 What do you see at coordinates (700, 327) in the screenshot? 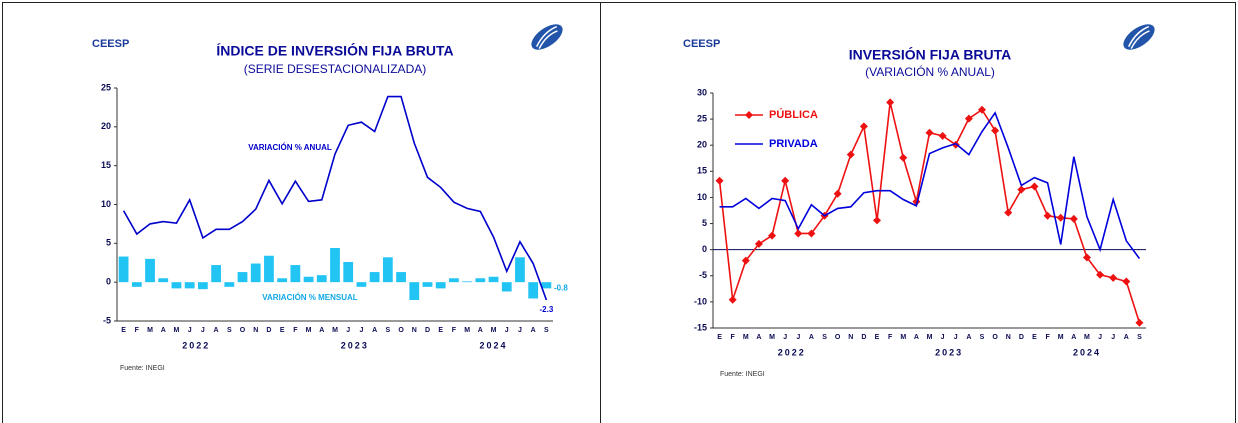
I see `y-tick-label: -15` at bounding box center [700, 327].